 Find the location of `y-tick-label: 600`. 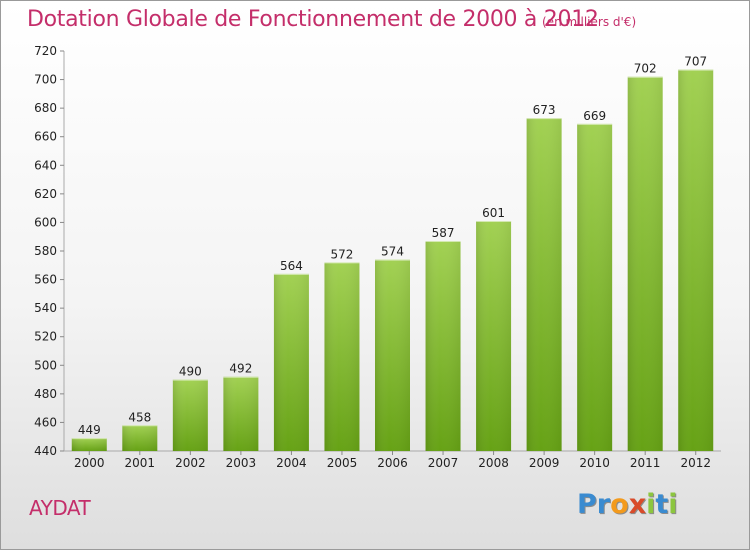

y-tick-label: 600 is located at coordinates (45, 222).